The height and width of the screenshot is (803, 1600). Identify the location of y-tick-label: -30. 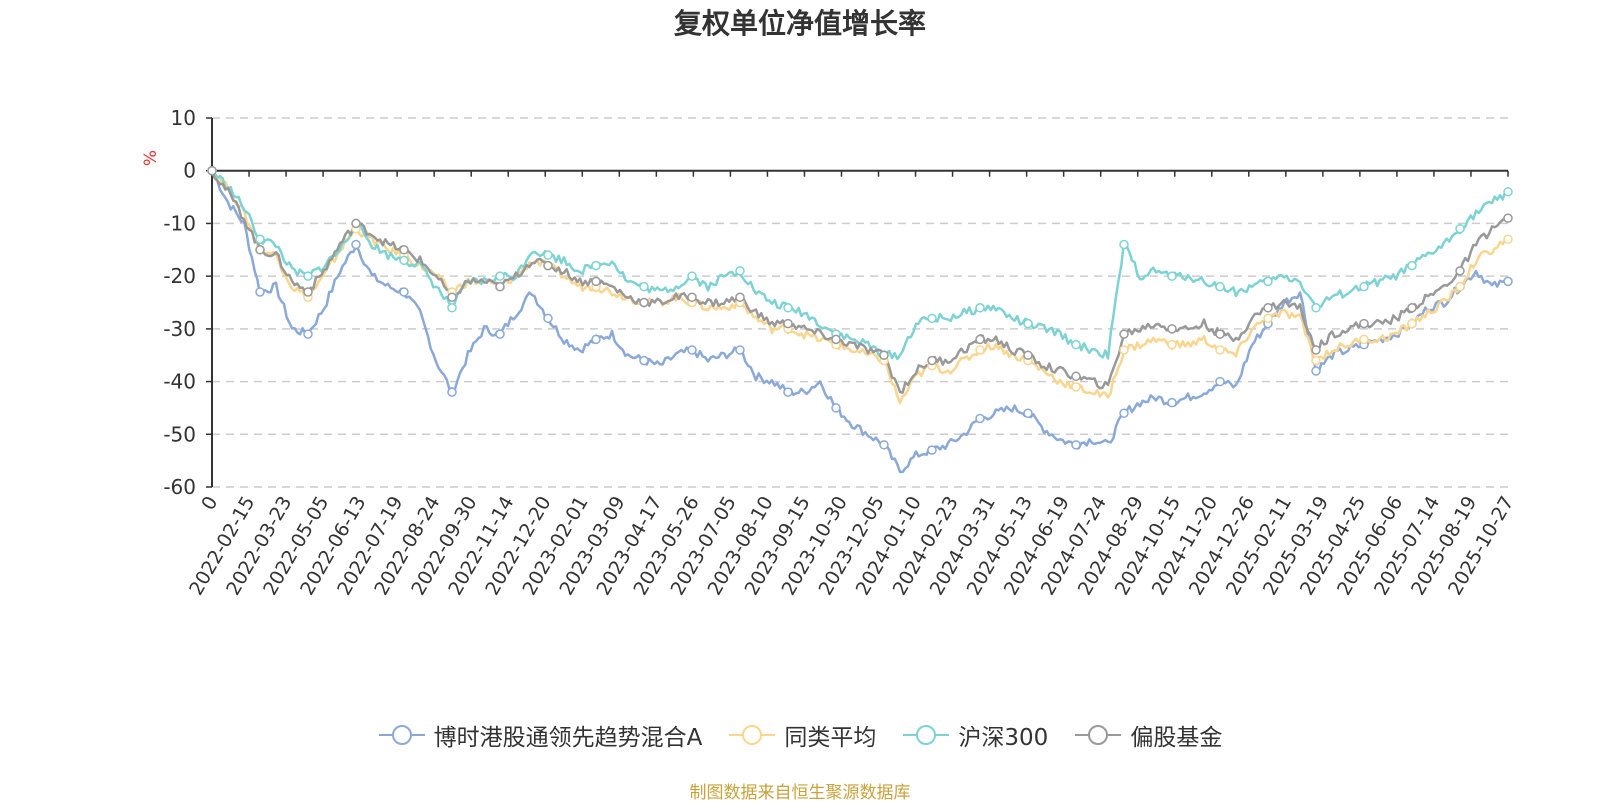
(179, 329).